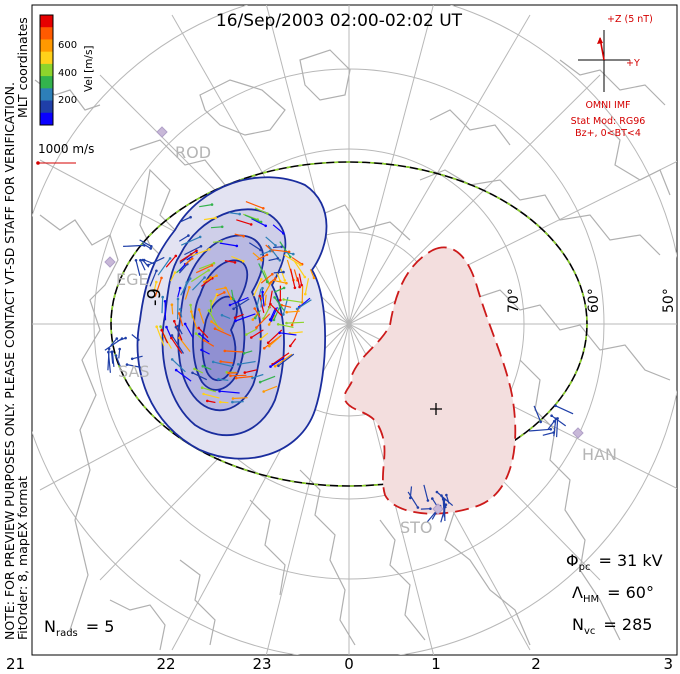 This screenshot has width=680, height=674. Describe the element at coordinates (154, 297) in the screenshot. I see `contour-label-negative: -9` at that location.